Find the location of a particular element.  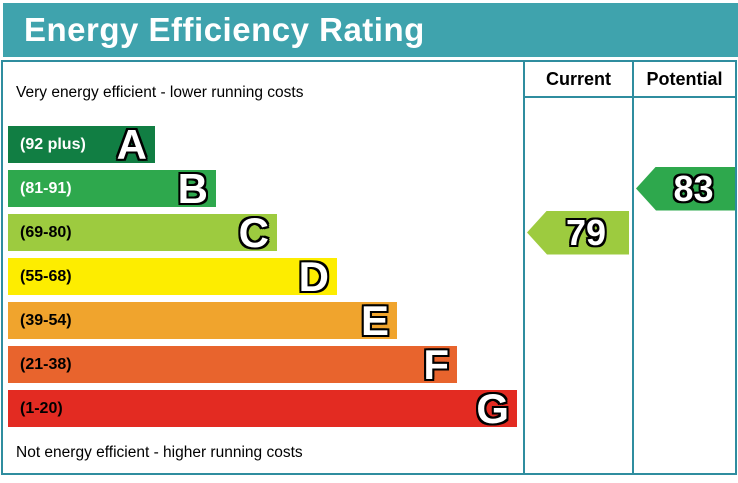

potential-column-divider is located at coordinates (633, 267).